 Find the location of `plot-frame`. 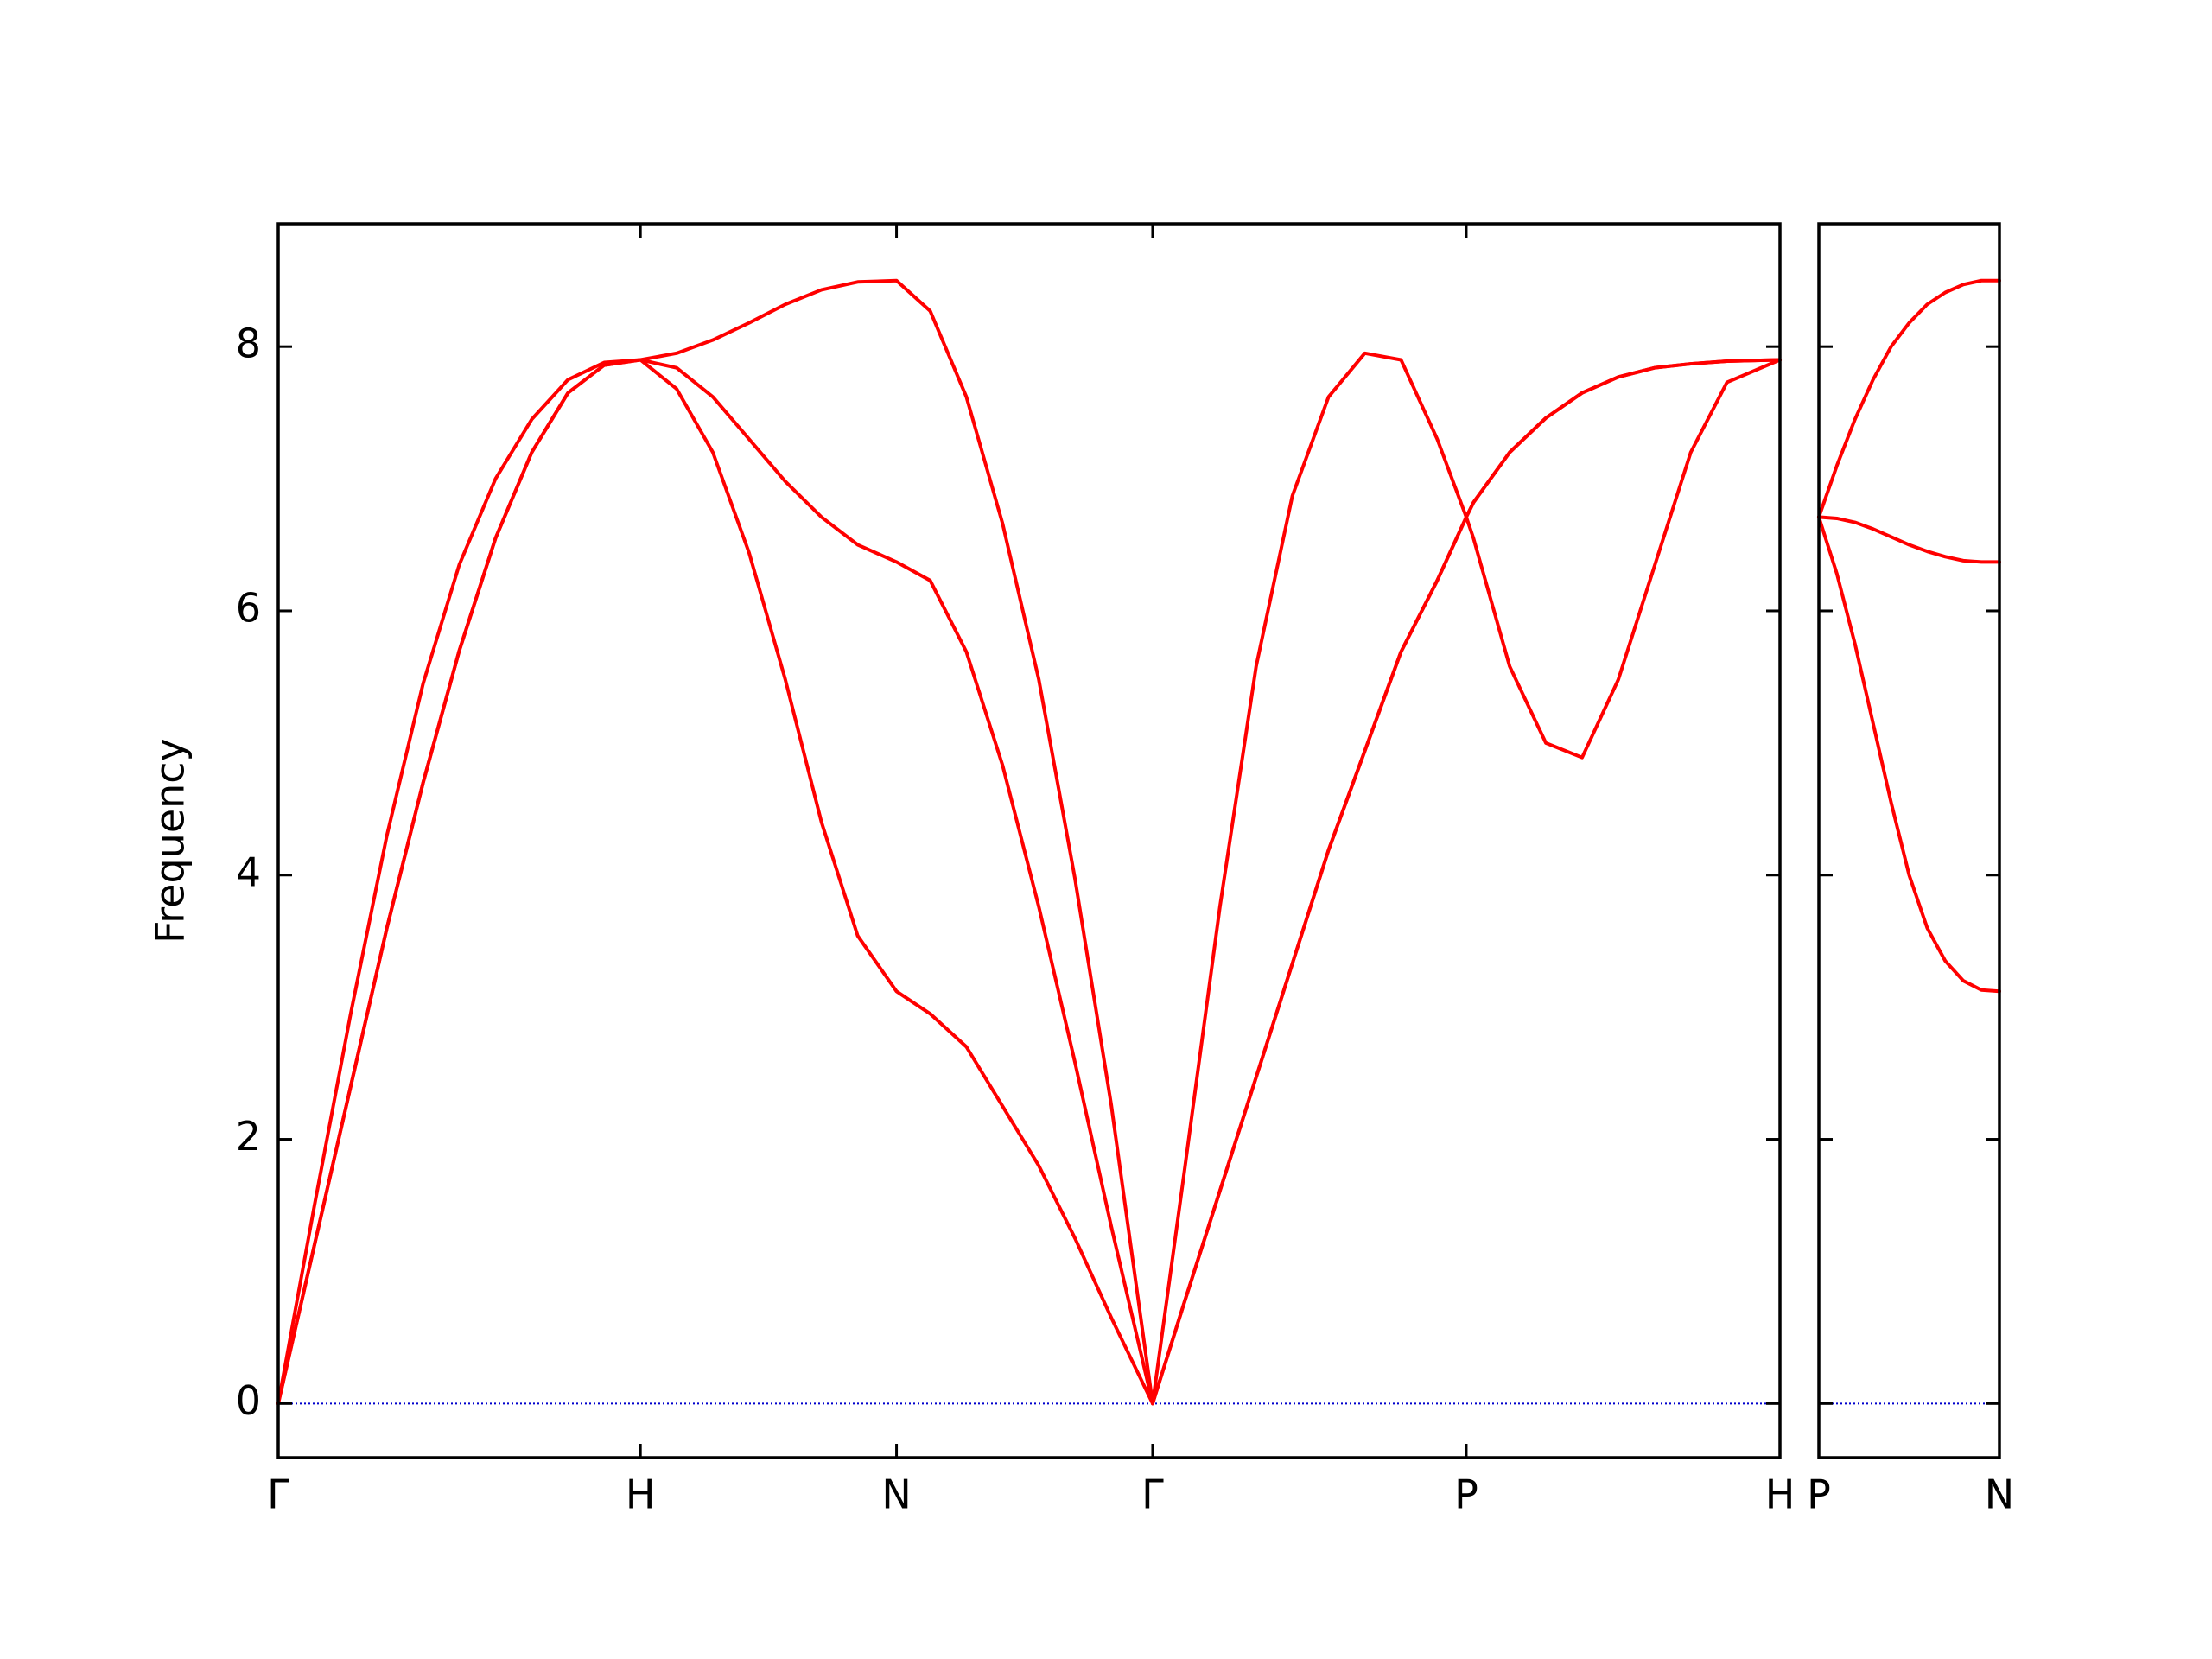

plot-frame is located at coordinates (1909, 840).